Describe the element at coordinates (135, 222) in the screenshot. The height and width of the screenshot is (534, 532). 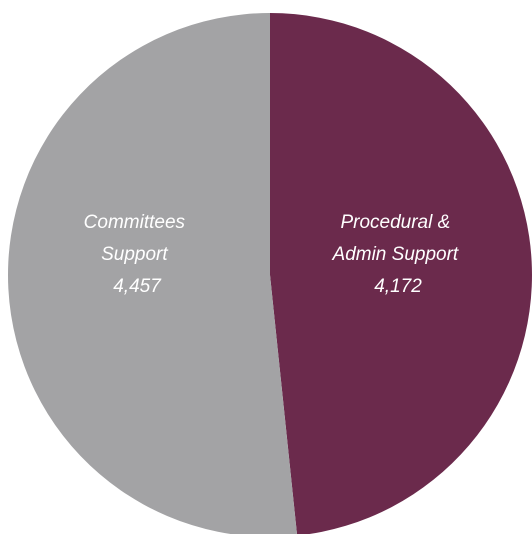
I see `slice-label-committees-line-1: Committees` at that location.